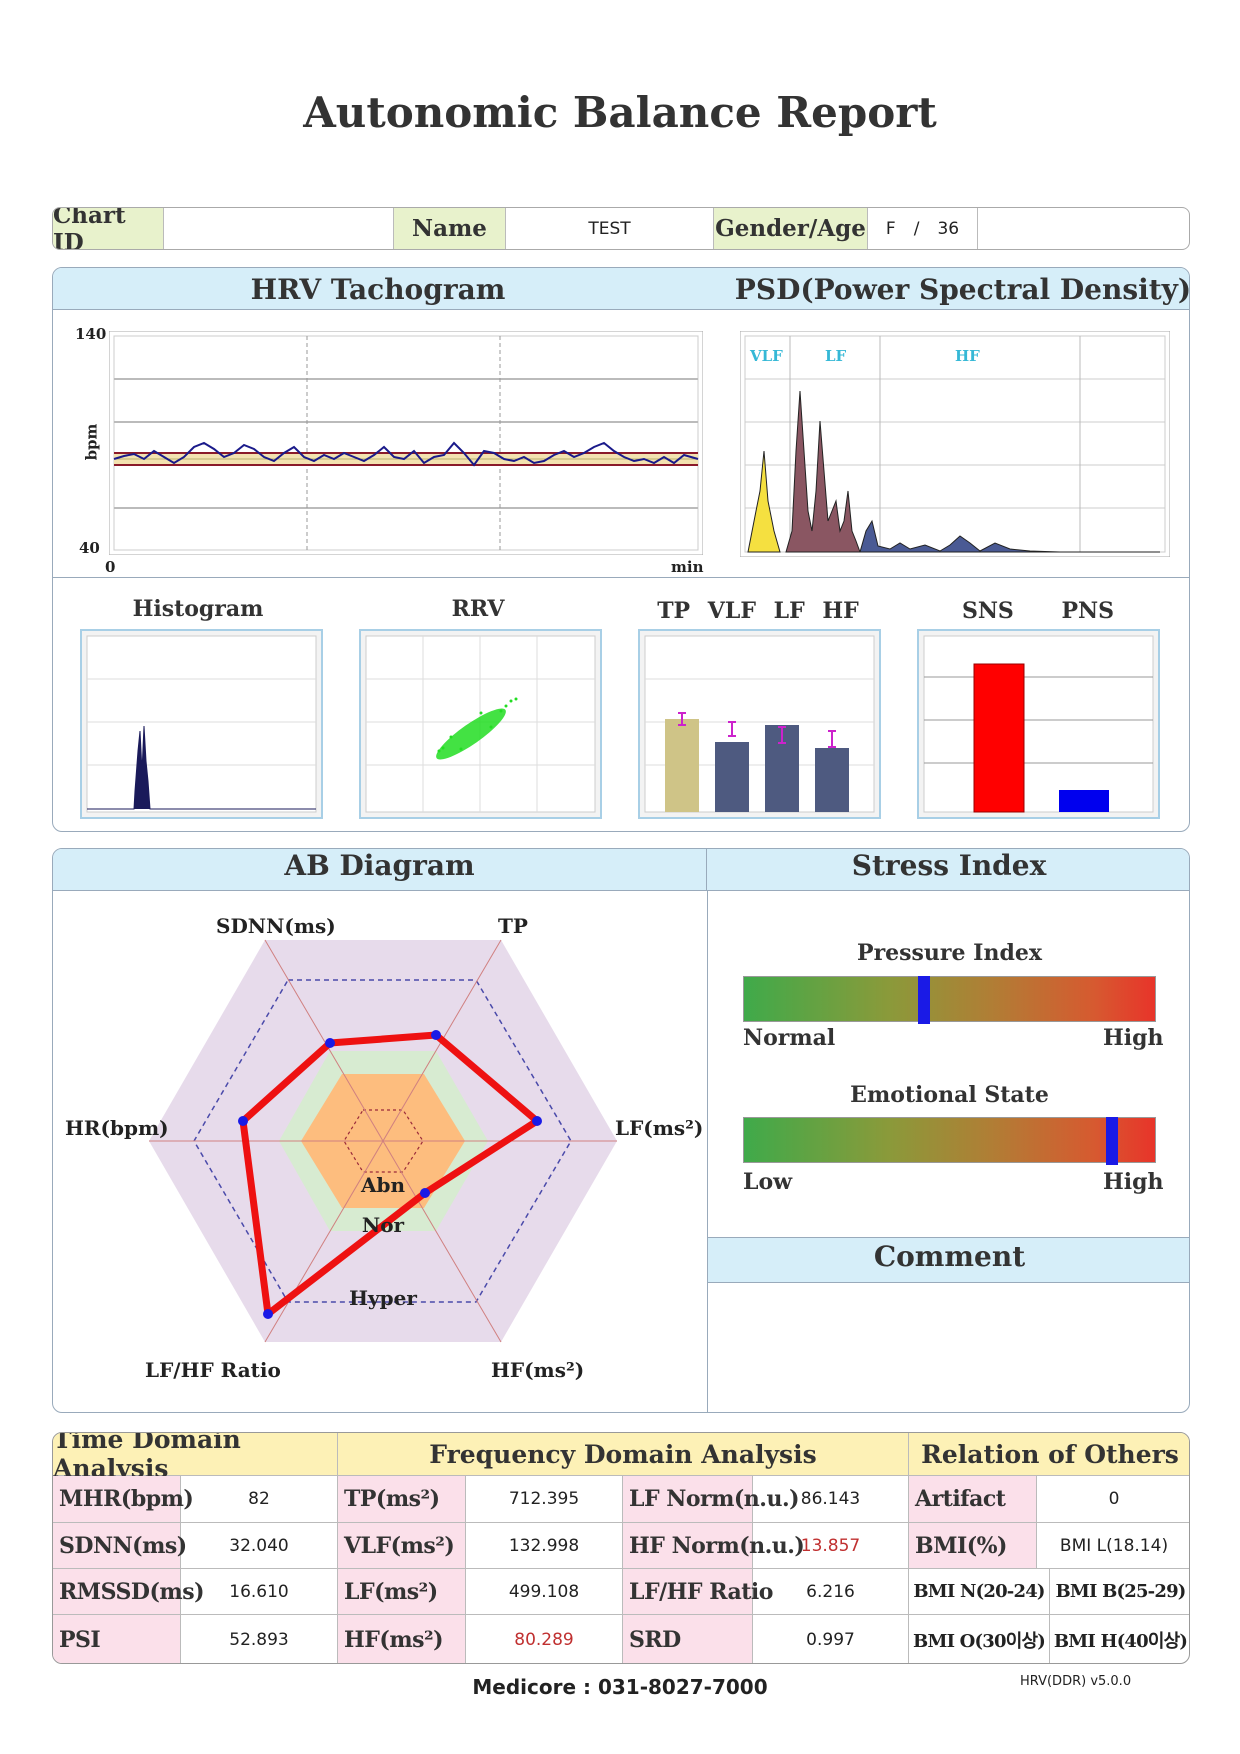  I want to click on freq-label-lf-norm: LF Norm(n.u.), so click(711, 1499).